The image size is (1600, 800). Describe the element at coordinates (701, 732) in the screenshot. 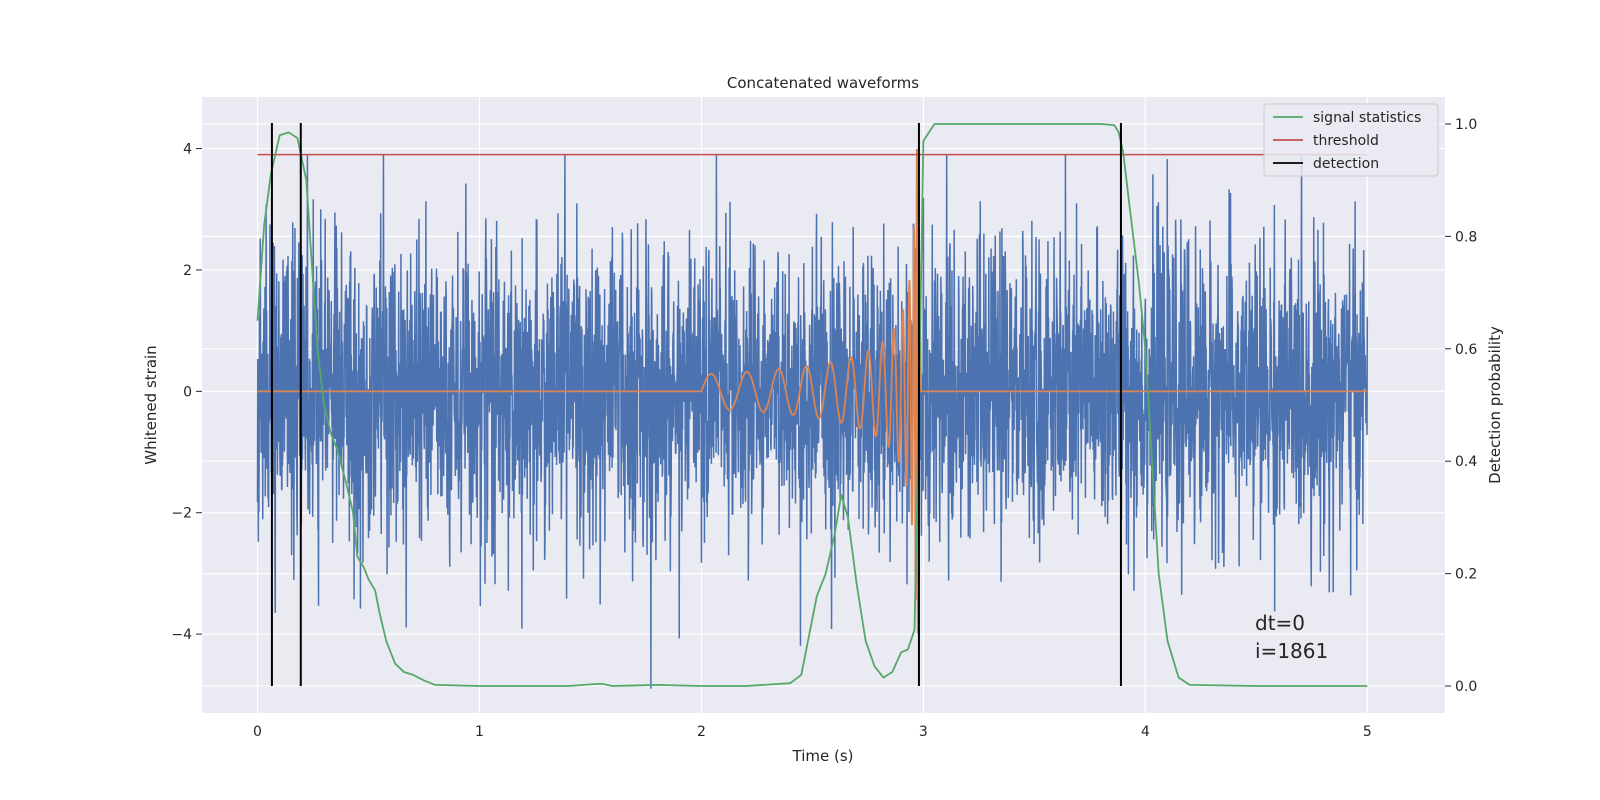

I see `x-tick-label: 2` at that location.